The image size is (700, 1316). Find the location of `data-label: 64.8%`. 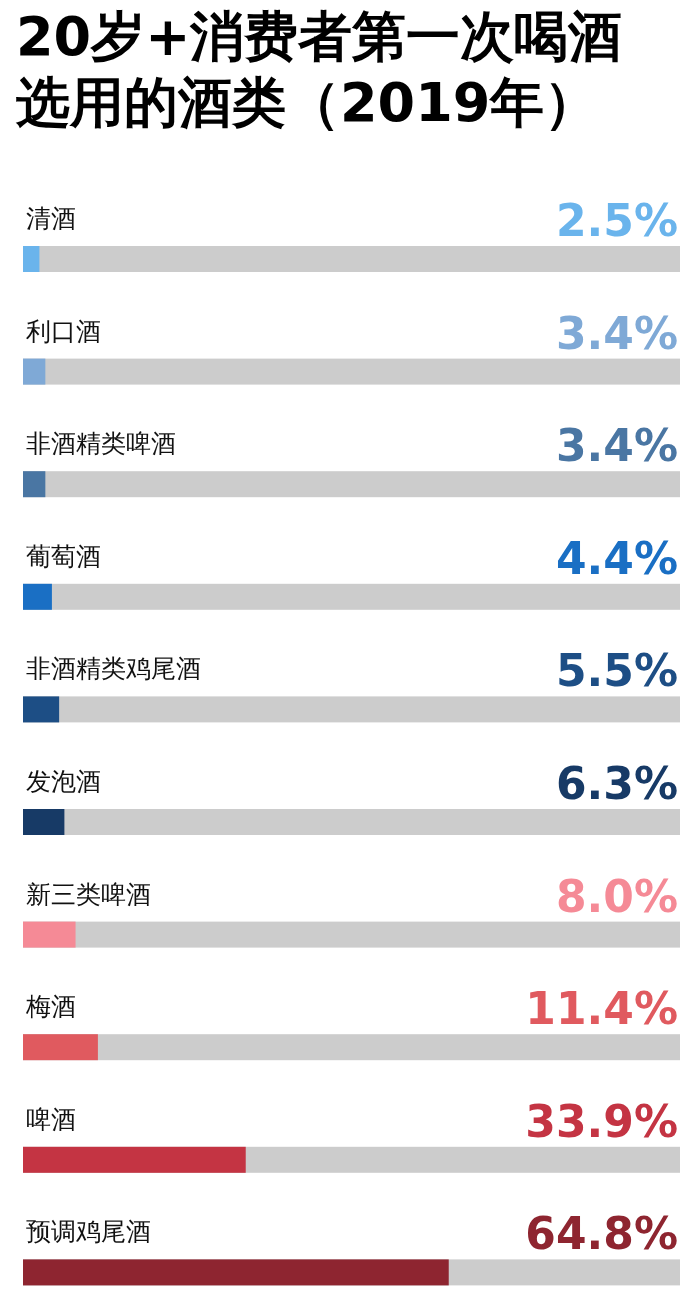

data-label: 64.8% is located at coordinates (601, 1234).